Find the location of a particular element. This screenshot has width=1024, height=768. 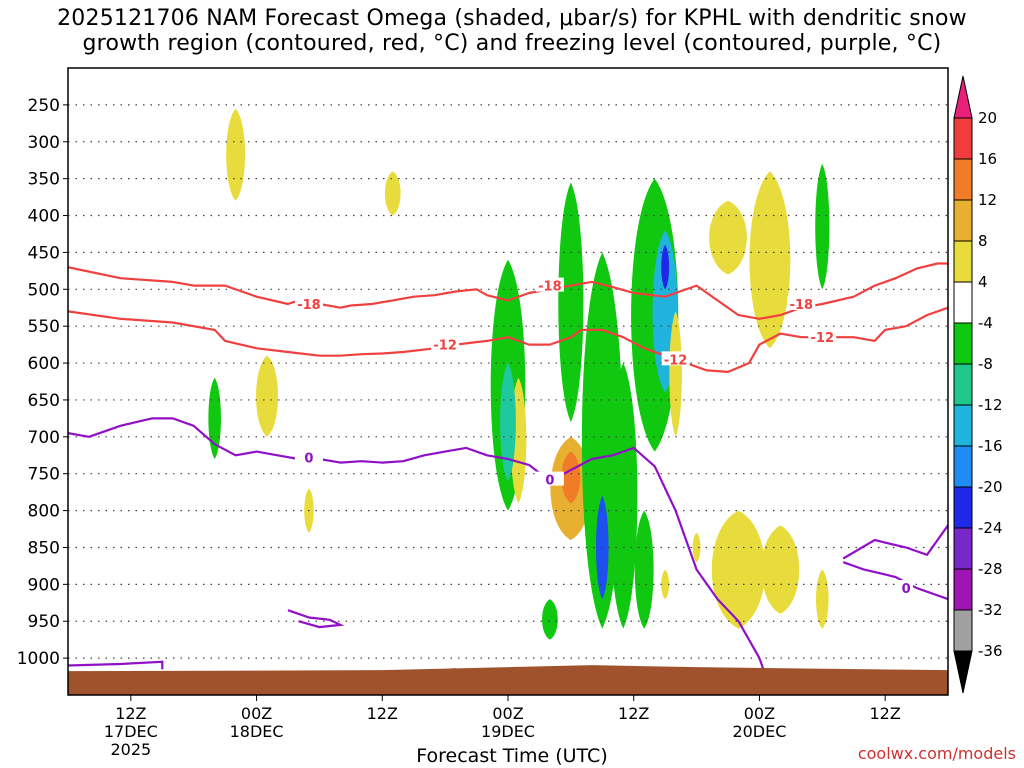

x-axis-label: Forecast Time (UTC) is located at coordinates (512, 756).